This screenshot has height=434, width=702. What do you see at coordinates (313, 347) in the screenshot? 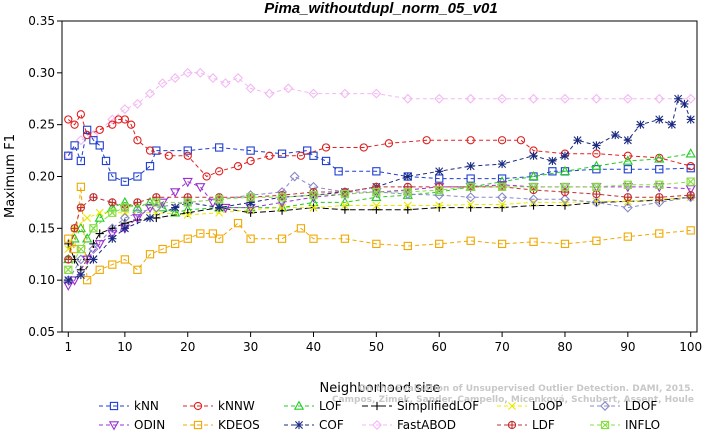
I see `x-tick-label: 40` at bounding box center [313, 347].